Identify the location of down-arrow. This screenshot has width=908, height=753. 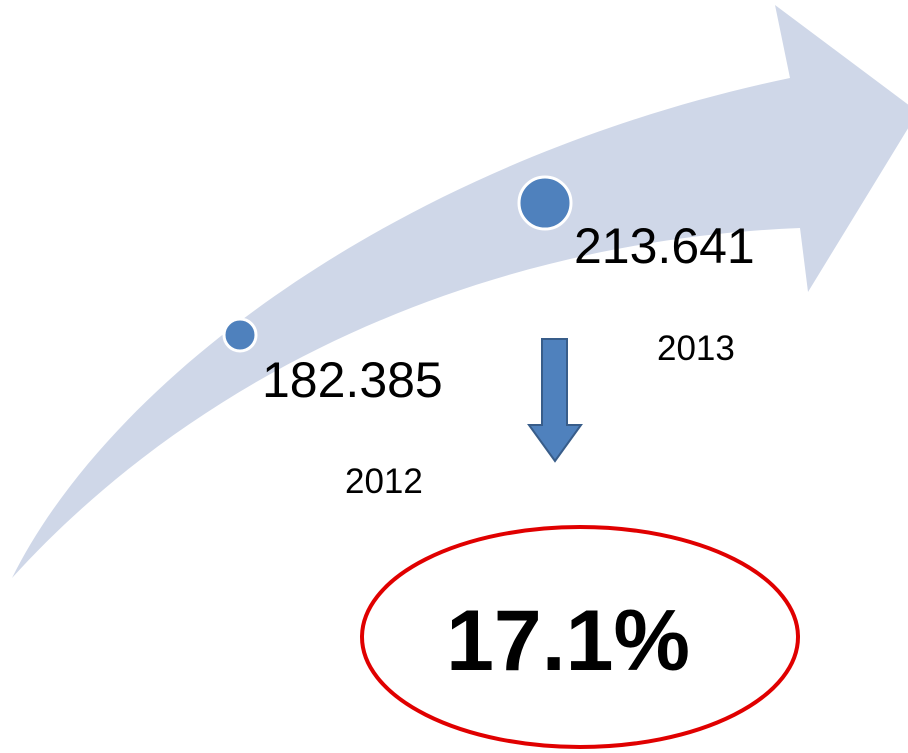
(555, 400).